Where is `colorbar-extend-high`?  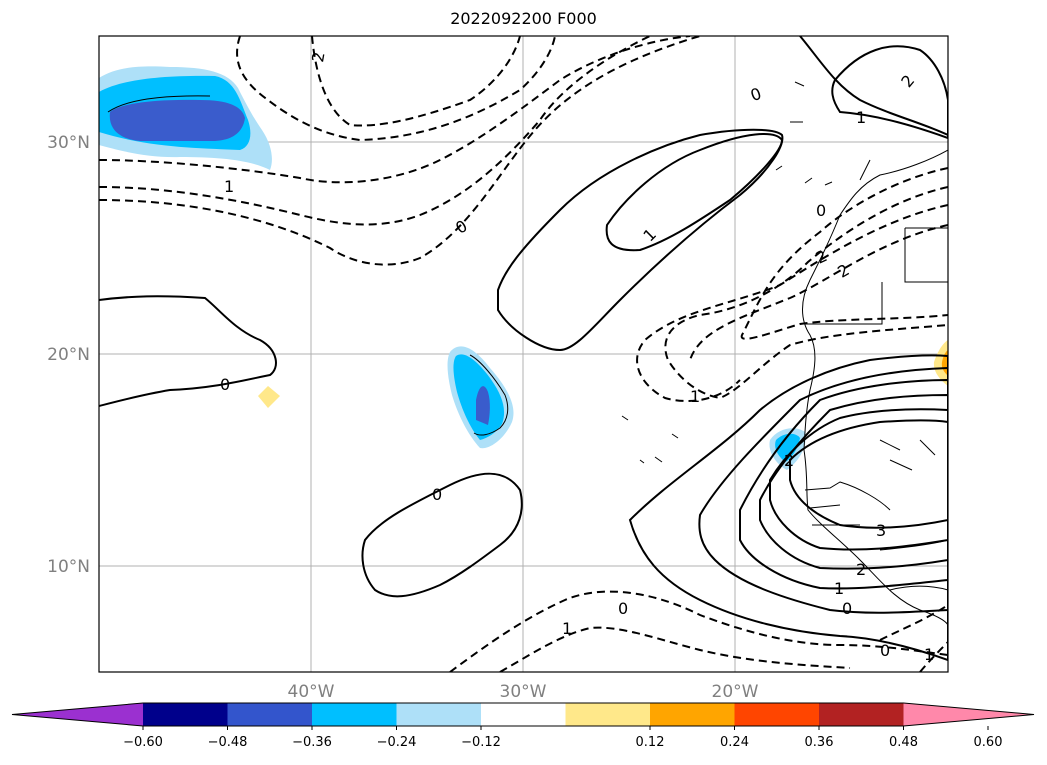
colorbar-extend-high is located at coordinates (968, 714).